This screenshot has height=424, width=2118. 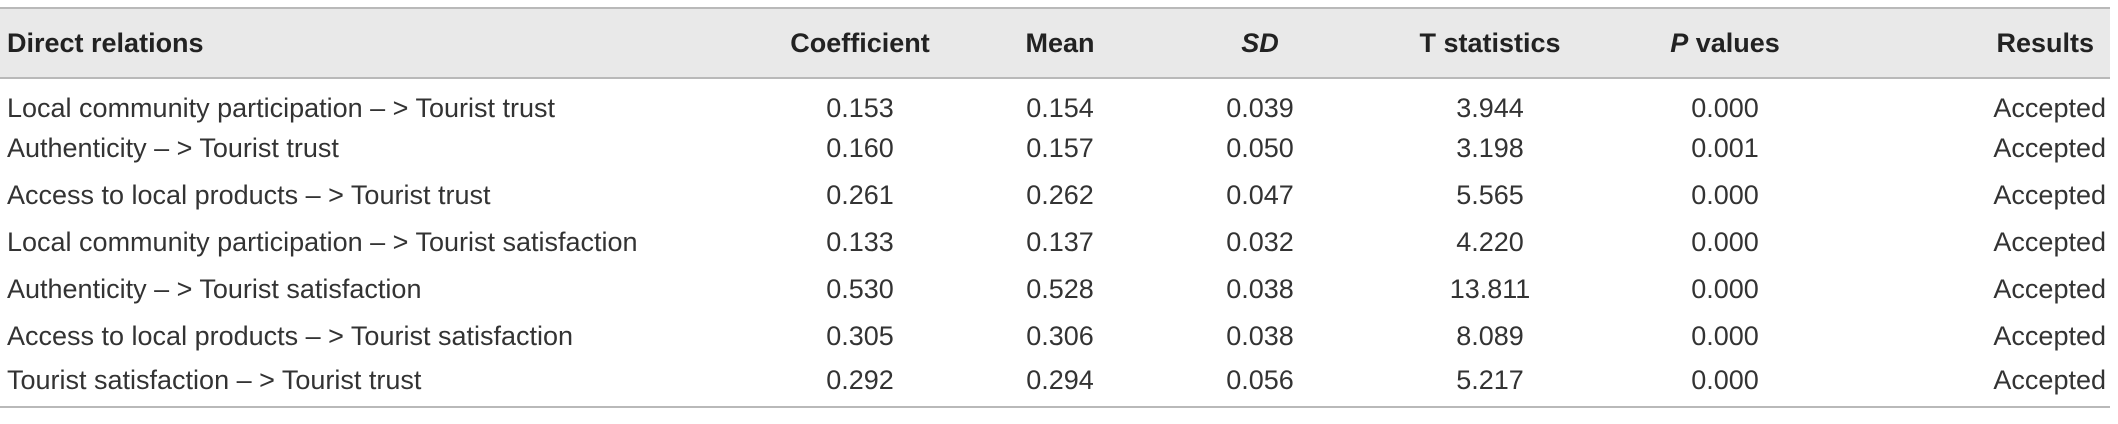 I want to click on cell-coefficient: 0.133, so click(x=860, y=242).